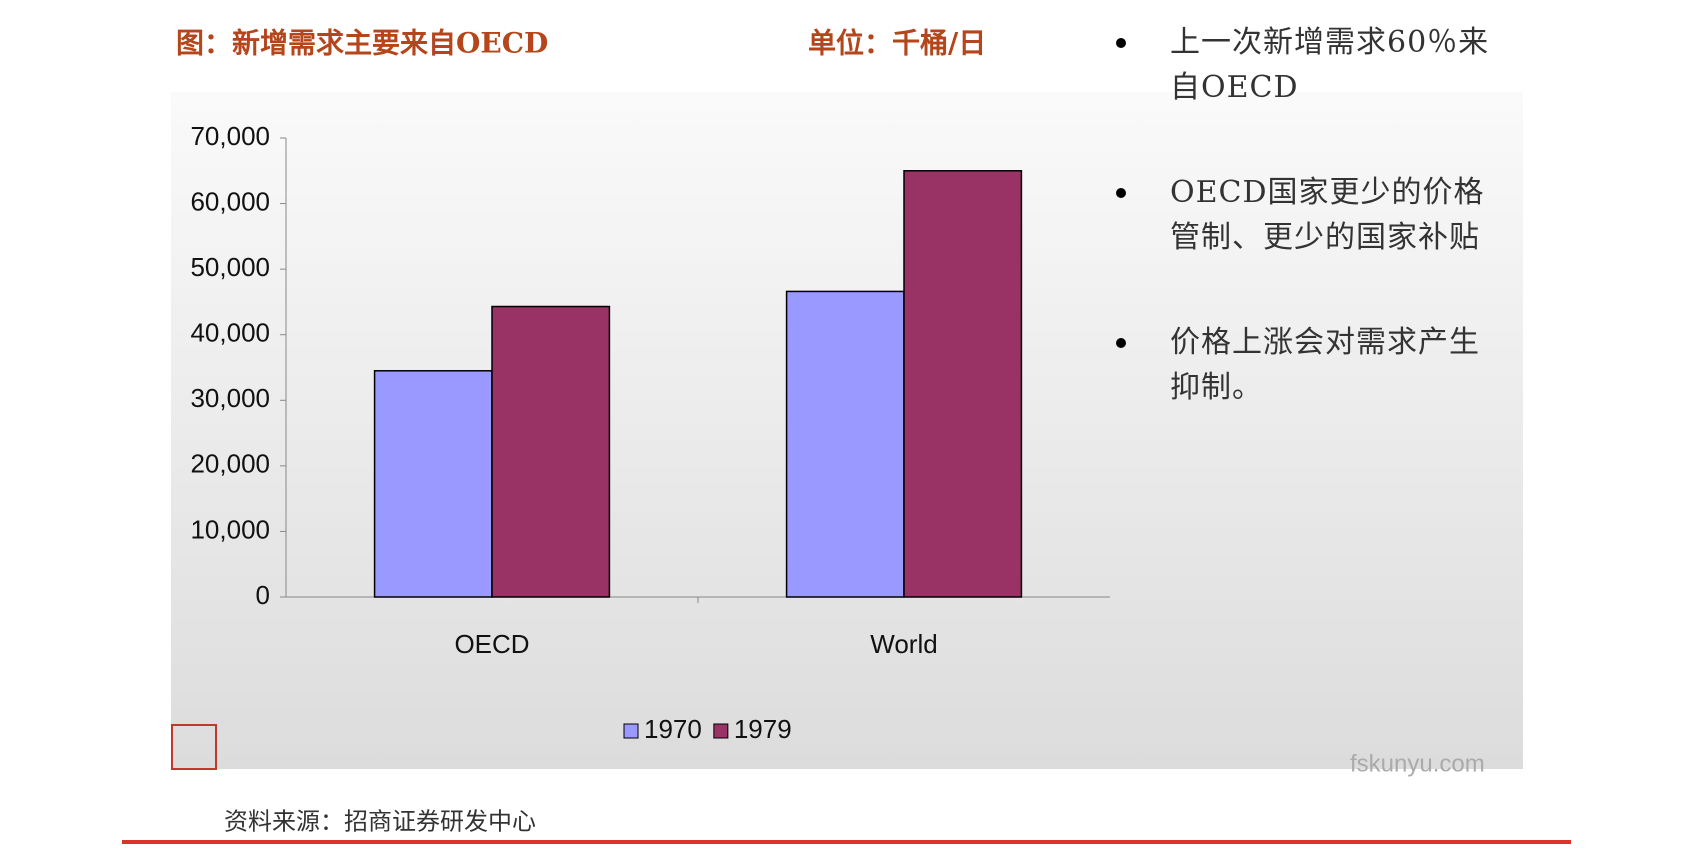  What do you see at coordinates (230, 201) in the screenshot?
I see `y-tick-label: 60,000` at bounding box center [230, 201].